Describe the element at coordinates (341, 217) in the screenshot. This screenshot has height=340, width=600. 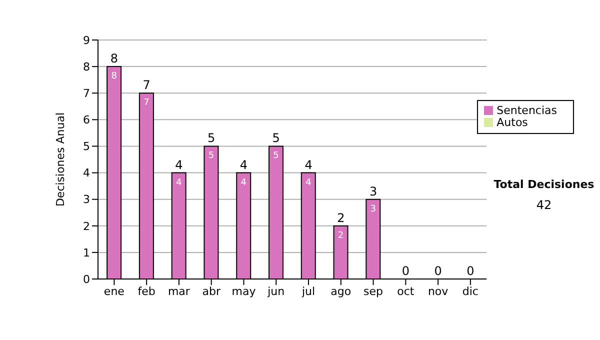
I see `total-label: 2` at that location.